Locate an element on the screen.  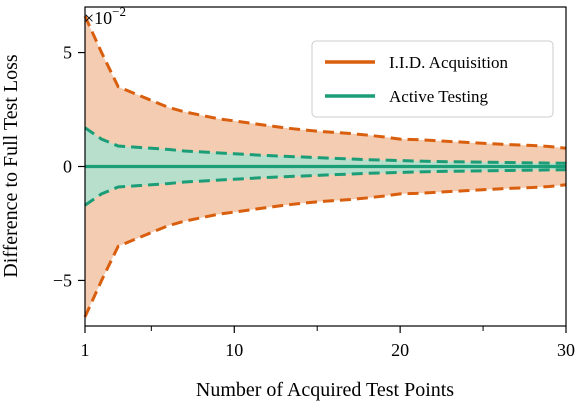
y-axis-label: Difference to Full Test Loss is located at coordinates (11, 166).